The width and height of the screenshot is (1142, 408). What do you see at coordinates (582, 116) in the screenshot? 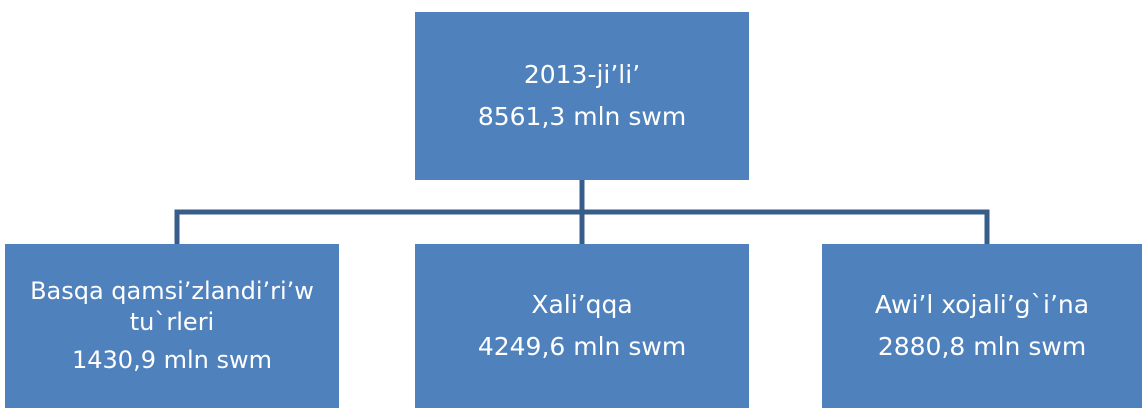
I see `node-value: 8561,3 mln swm` at bounding box center [582, 116].